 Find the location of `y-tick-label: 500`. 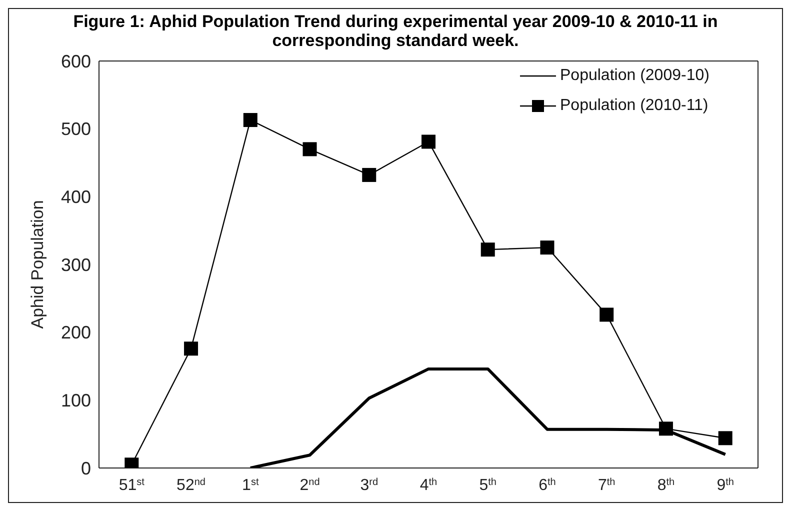

y-tick-label: 500 is located at coordinates (75, 129).